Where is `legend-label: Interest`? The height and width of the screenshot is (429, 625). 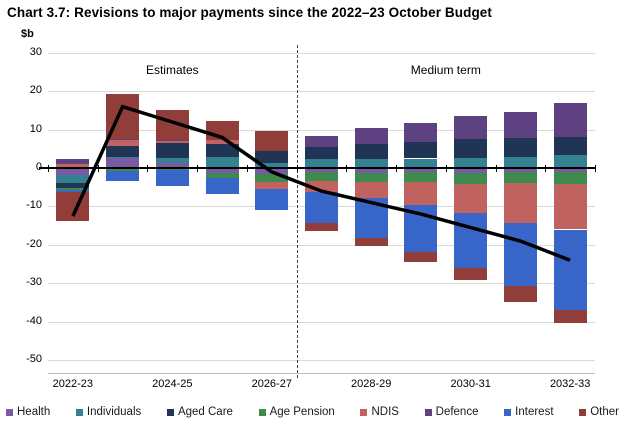
legend-label: Interest is located at coordinates (534, 412).